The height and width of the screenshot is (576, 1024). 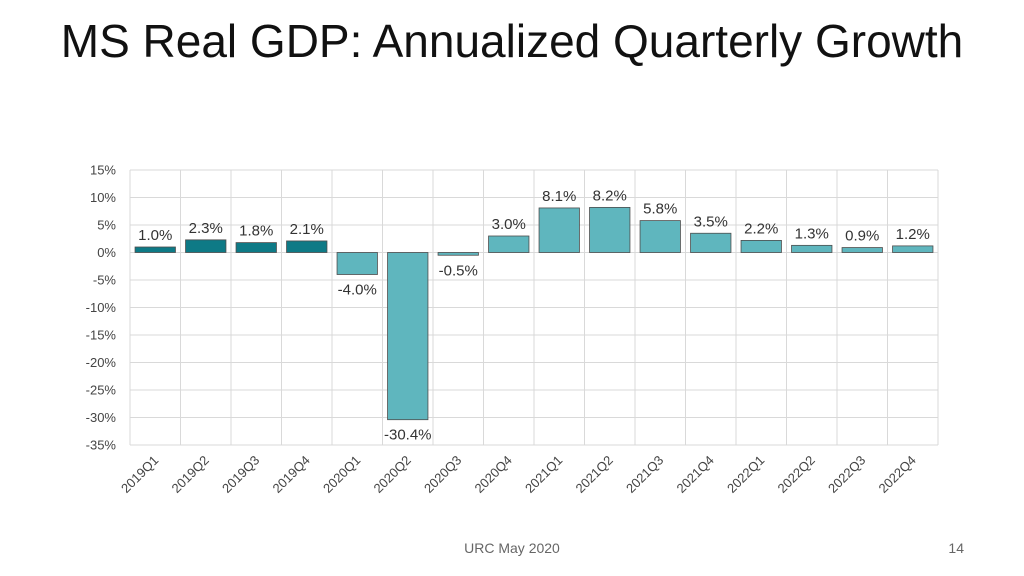 I want to click on data-label: 1.8%, so click(x=256, y=231).